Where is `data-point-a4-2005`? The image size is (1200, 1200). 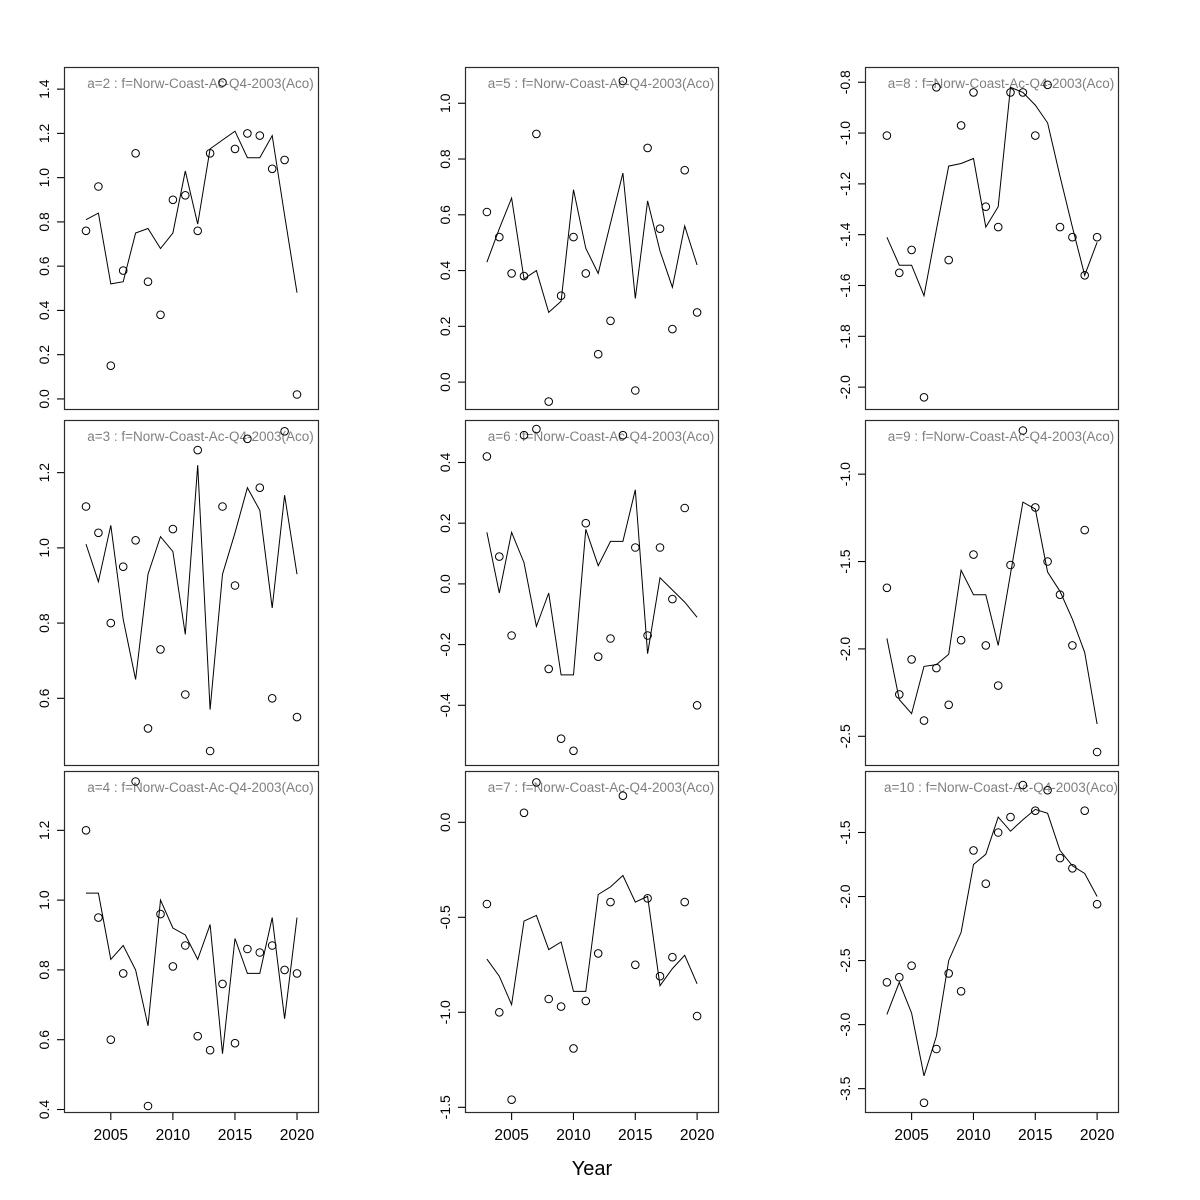
data-point-a4-2005 is located at coordinates (111, 1040).